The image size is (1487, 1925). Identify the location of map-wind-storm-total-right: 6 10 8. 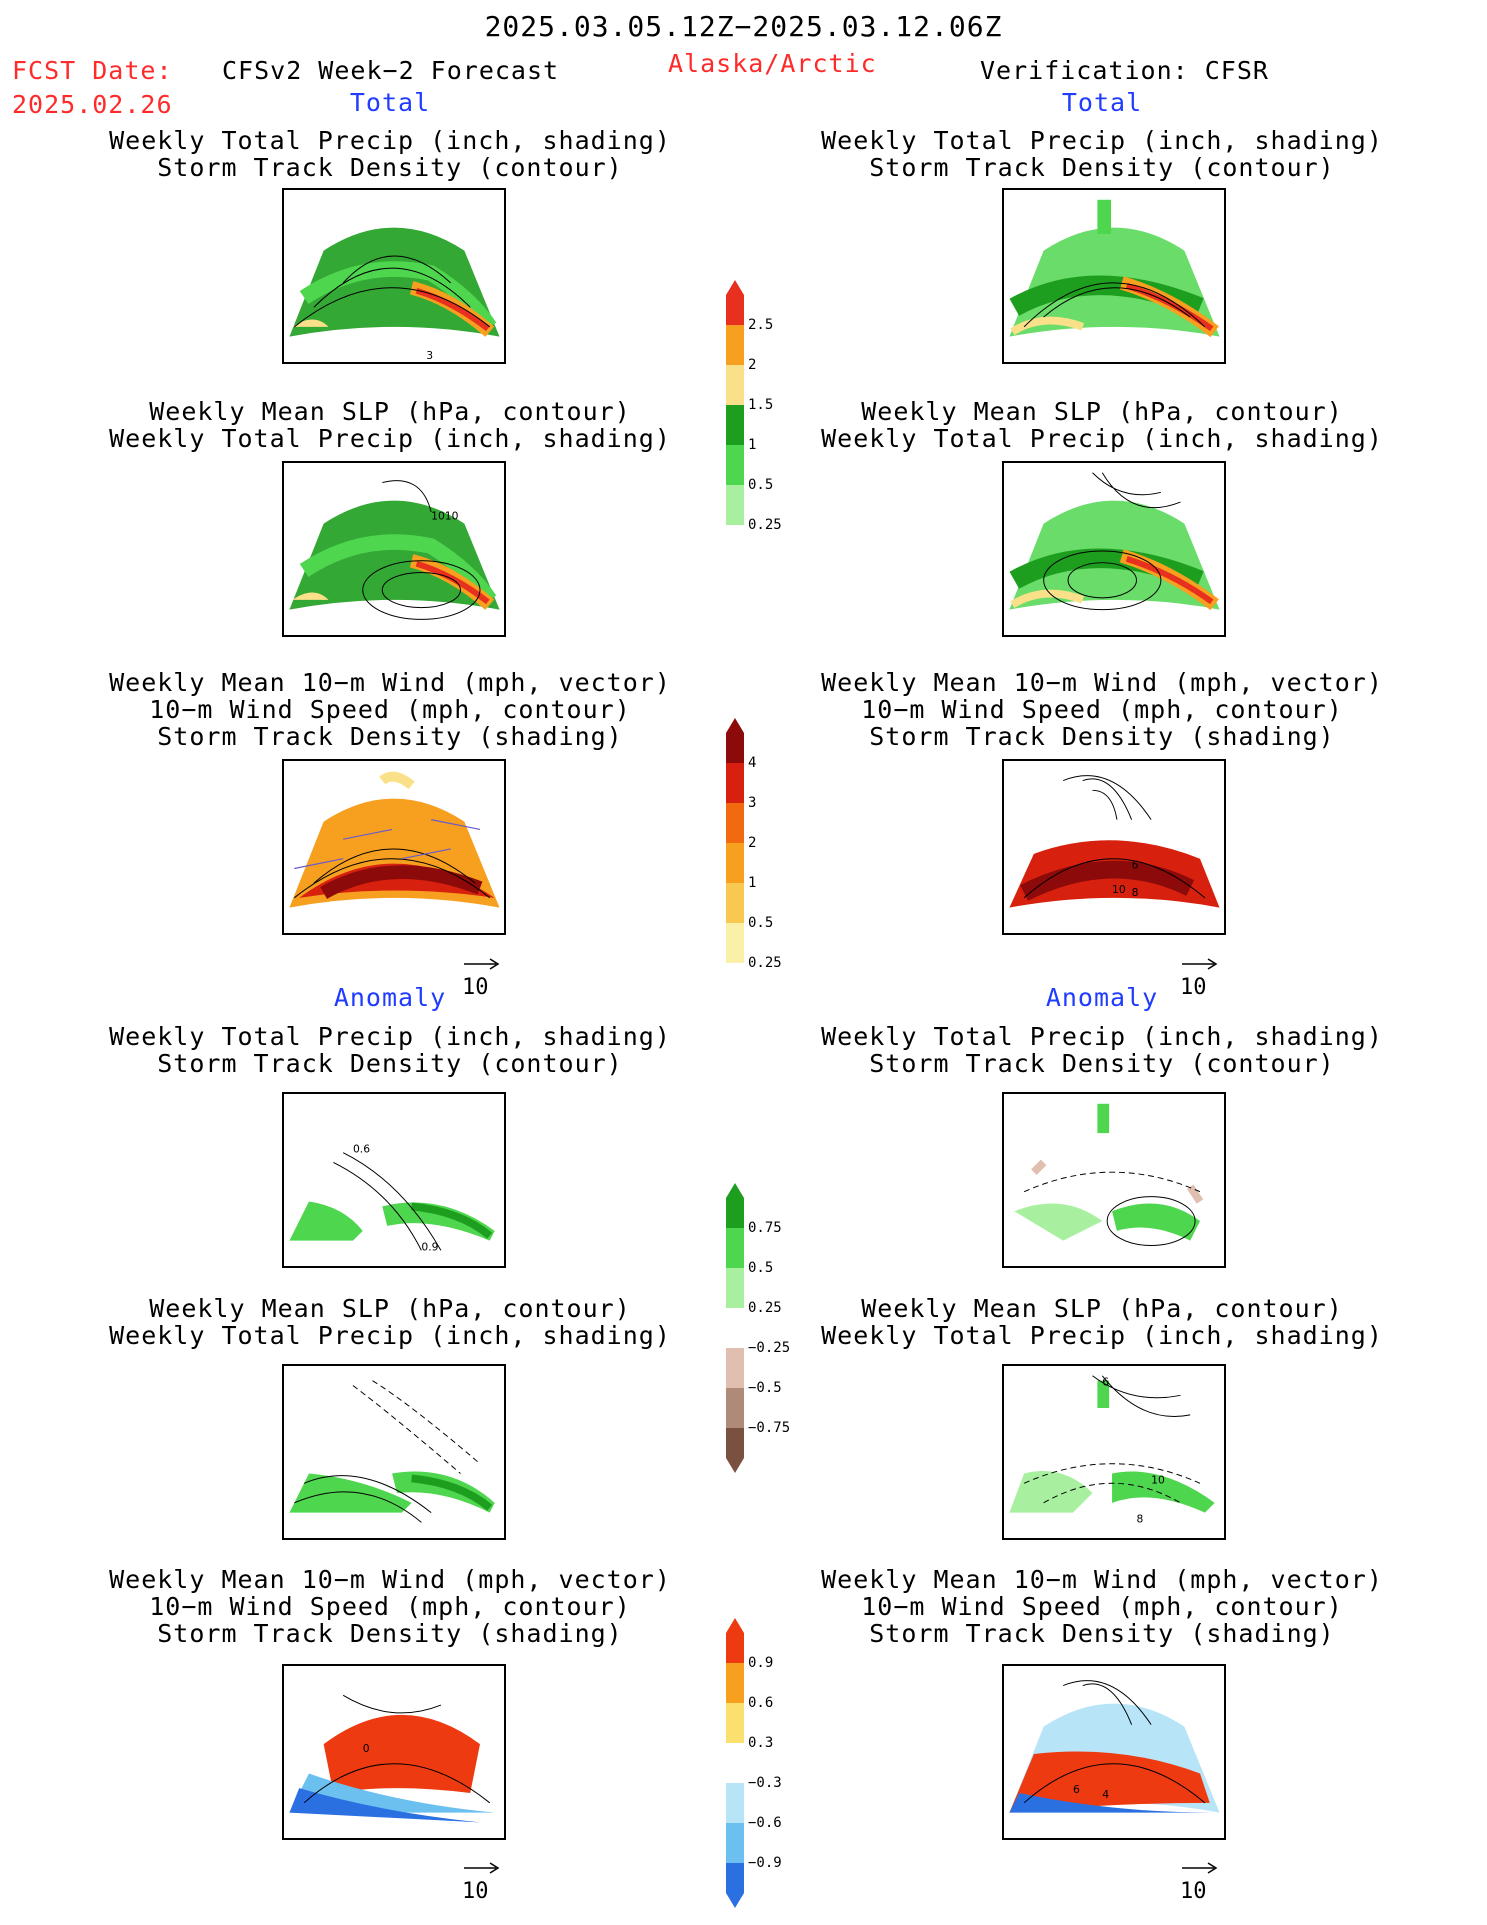
(1114, 847).